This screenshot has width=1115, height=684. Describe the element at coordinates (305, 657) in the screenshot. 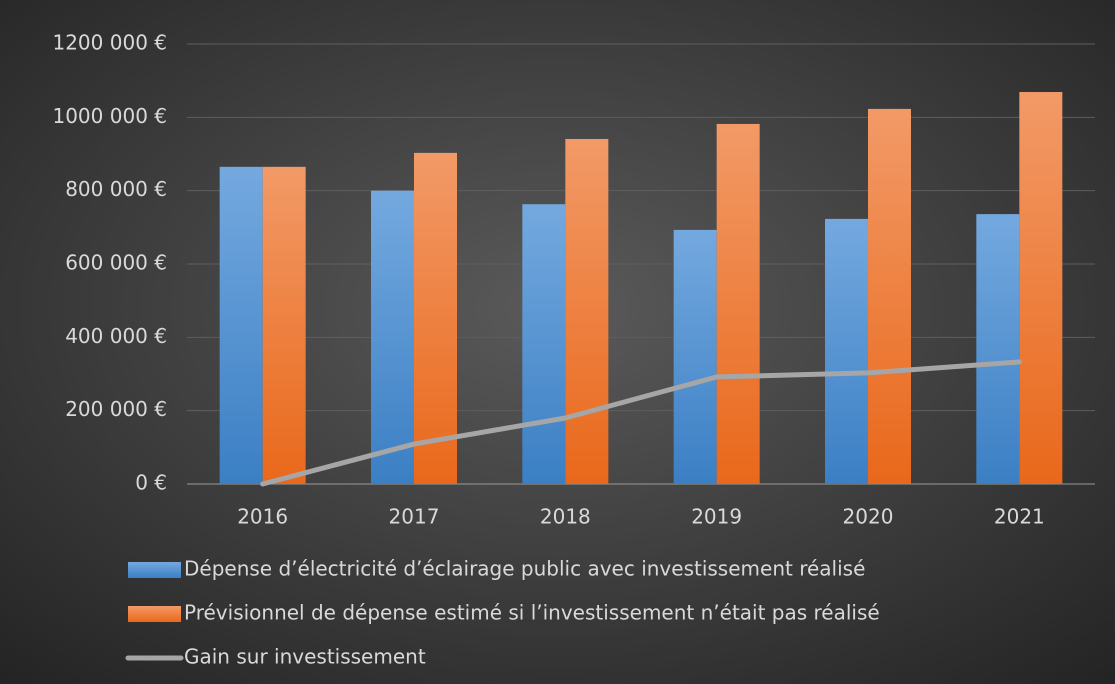

I see `legend-label: Gain sur investissement` at that location.